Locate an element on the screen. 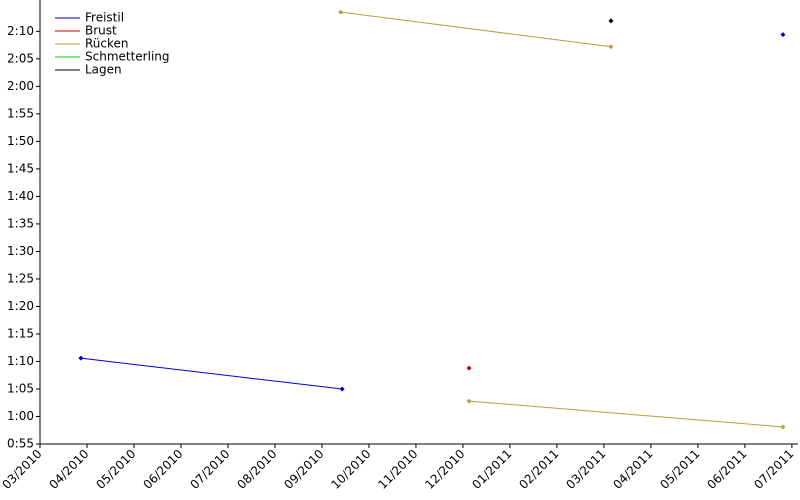 Image resolution: width=800 pixels, height=500 pixels. x-tick-label: 05/2010 is located at coordinates (115, 469).